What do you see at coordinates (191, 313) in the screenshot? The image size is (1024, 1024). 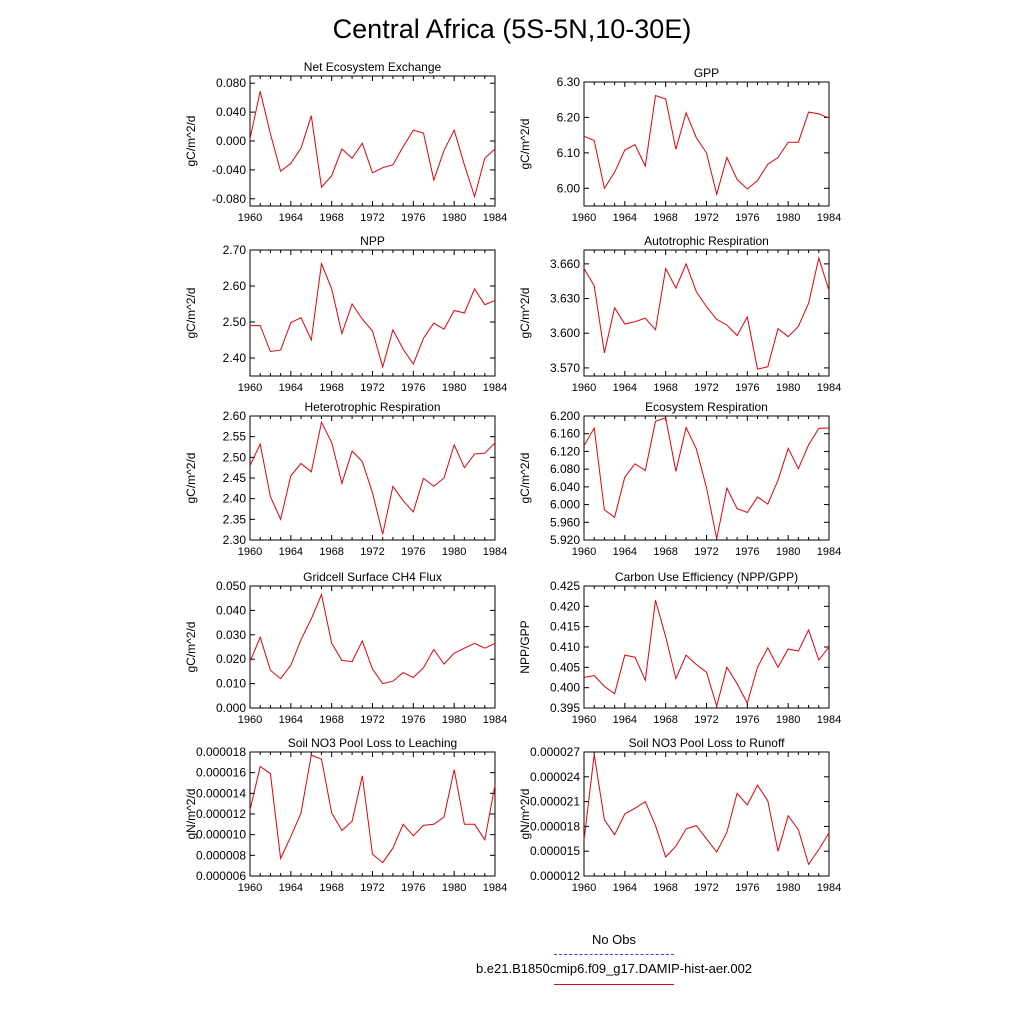 I see `panel-3-ylabel: gC/m^2/d` at bounding box center [191, 313].